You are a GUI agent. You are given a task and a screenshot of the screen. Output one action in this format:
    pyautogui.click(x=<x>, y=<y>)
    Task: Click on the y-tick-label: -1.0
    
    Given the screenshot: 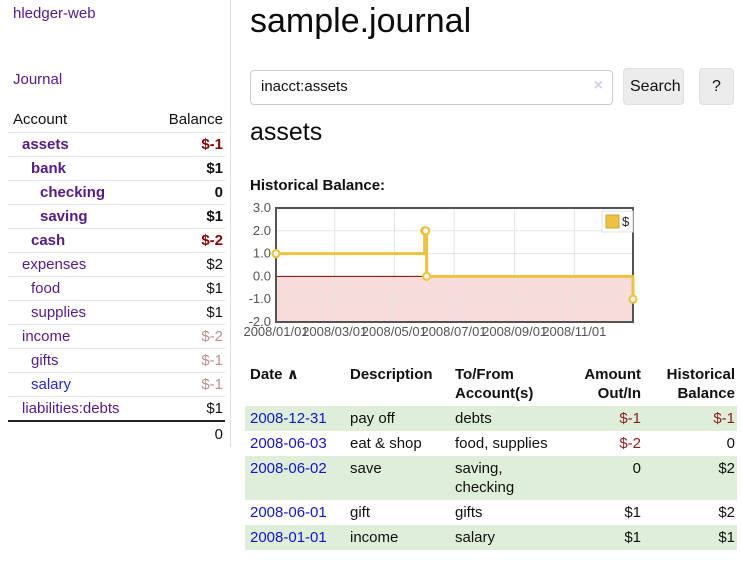 What is the action you would take?
    pyautogui.click(x=260, y=298)
    